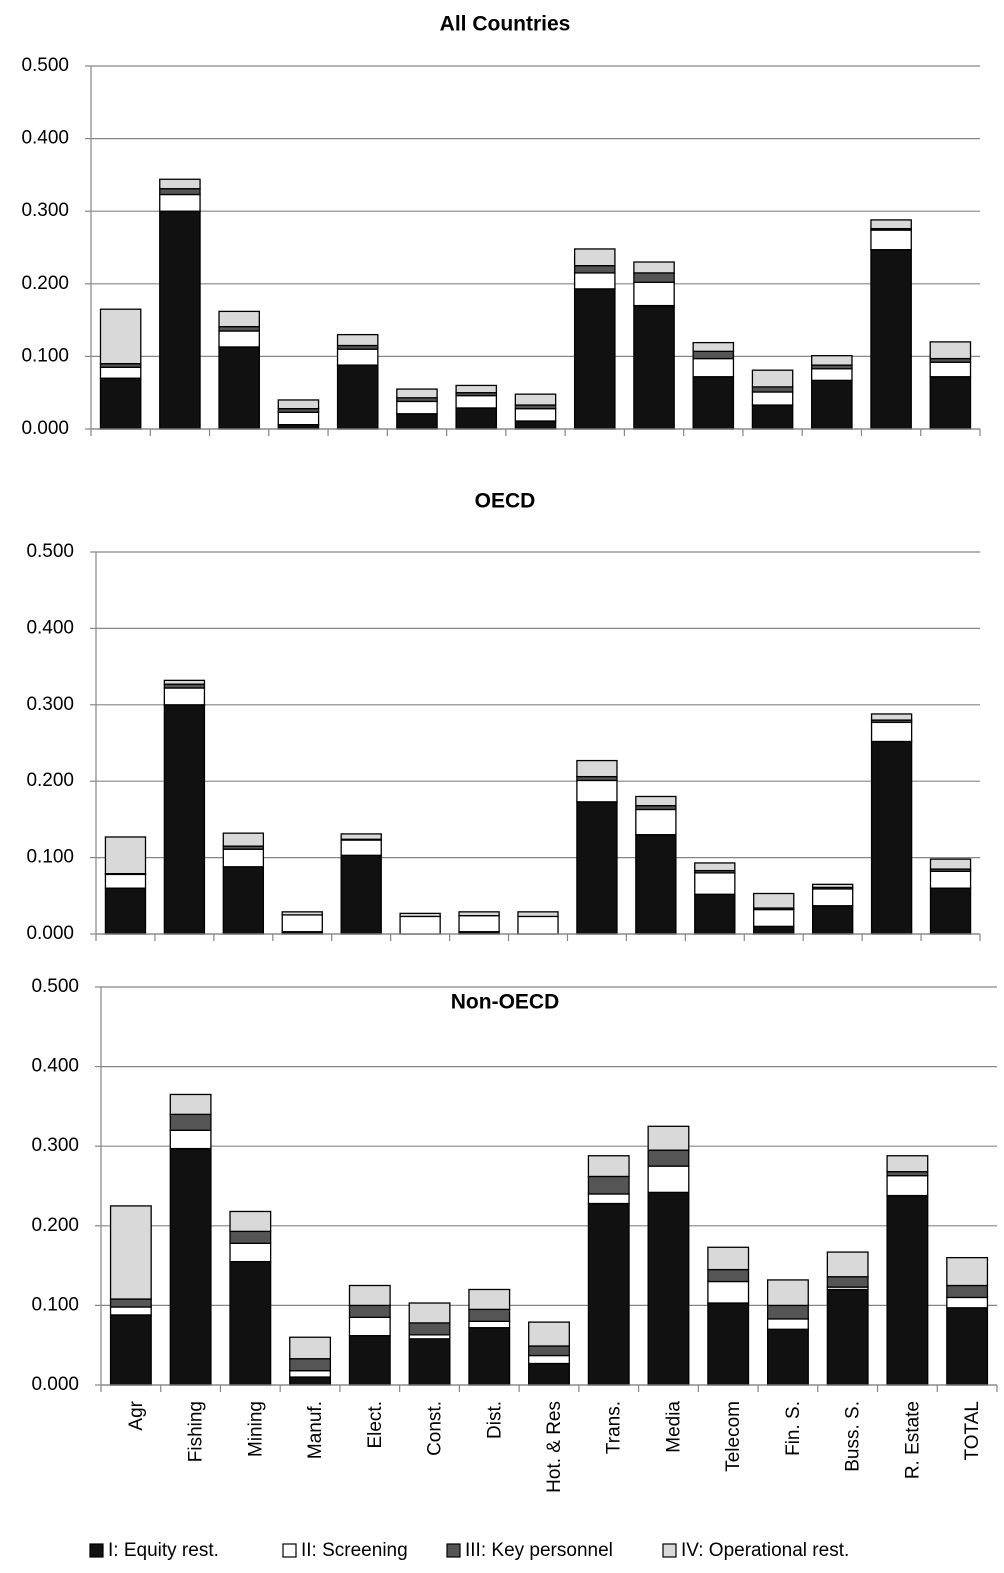 Image resolution: width=1004 pixels, height=1573 pixels. What do you see at coordinates (354, 1550) in the screenshot?
I see `legend-label: II: Screening` at bounding box center [354, 1550].